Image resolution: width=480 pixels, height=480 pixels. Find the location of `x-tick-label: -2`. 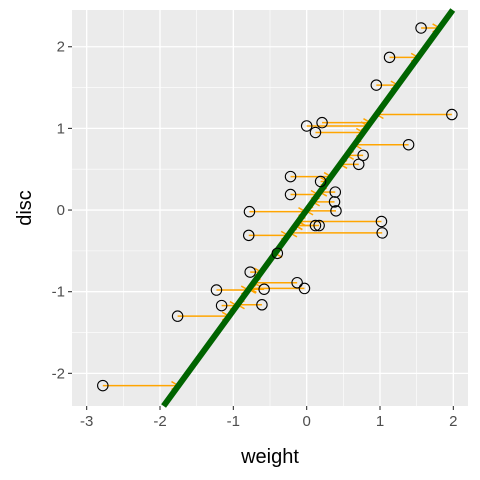

x-tick-label: -2 is located at coordinates (159, 421).